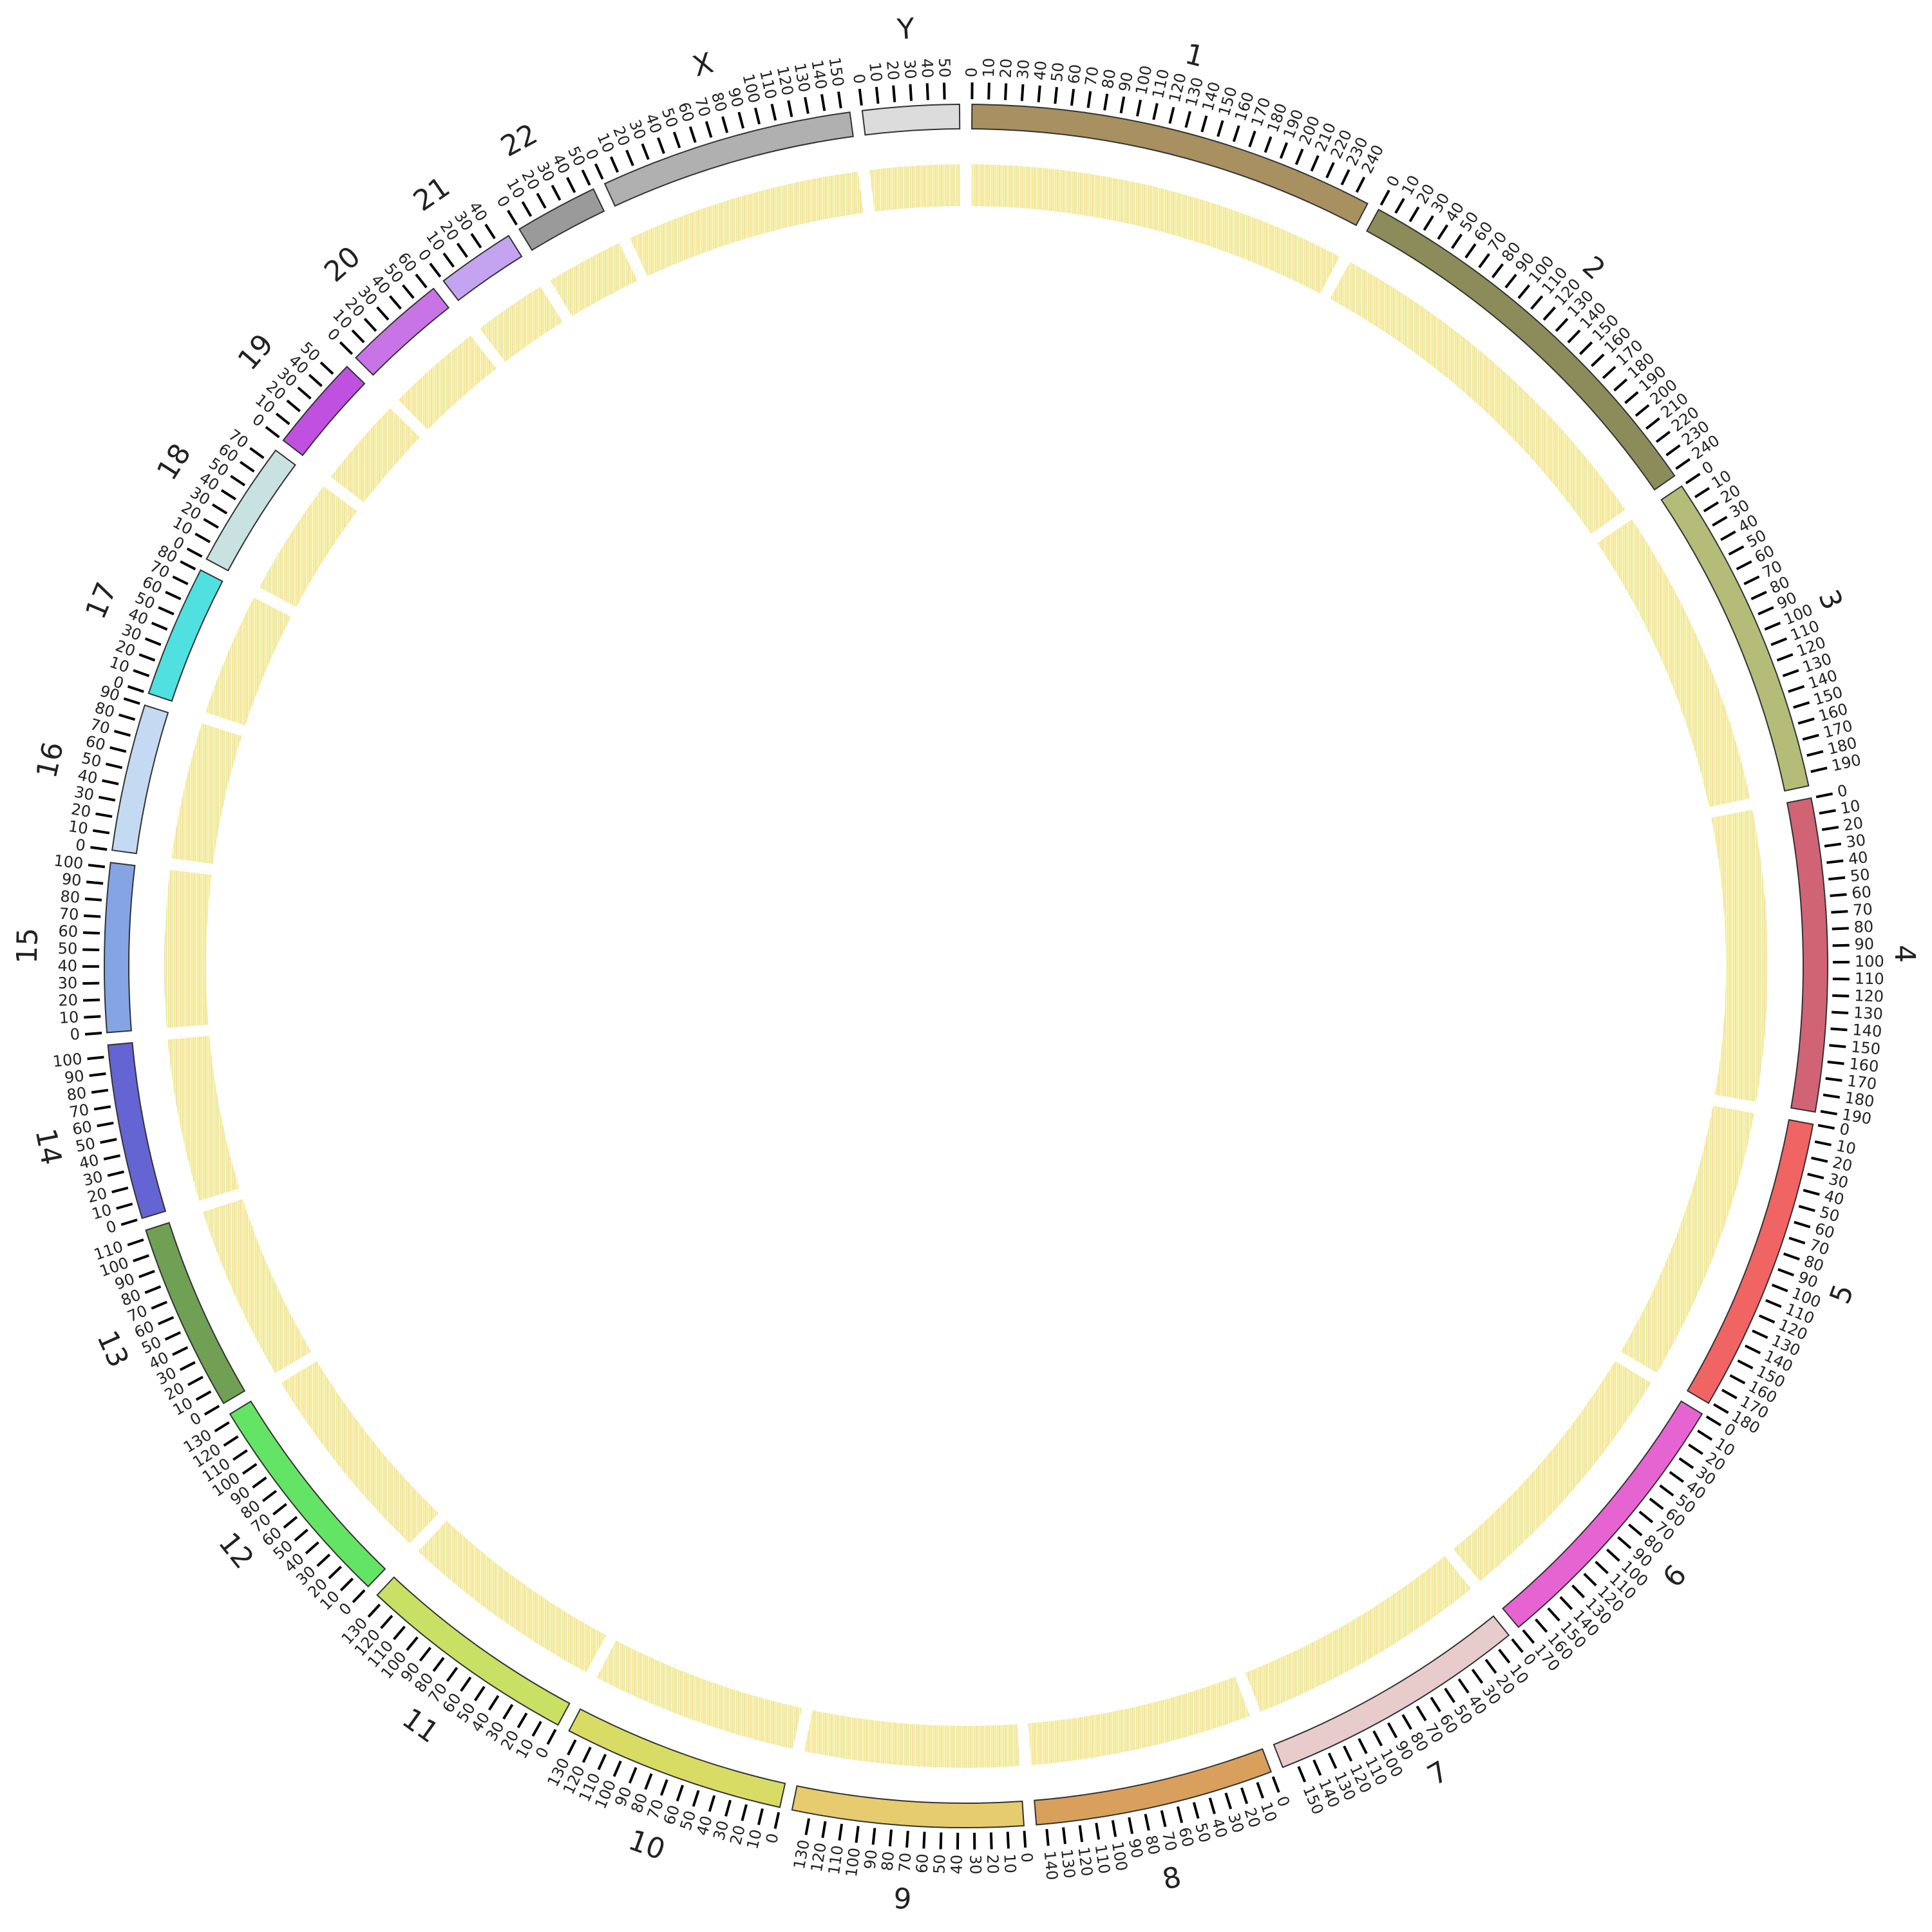 This screenshot has width=1932, height=1932. I want to click on tick-label: 180, so click(1859, 1099).